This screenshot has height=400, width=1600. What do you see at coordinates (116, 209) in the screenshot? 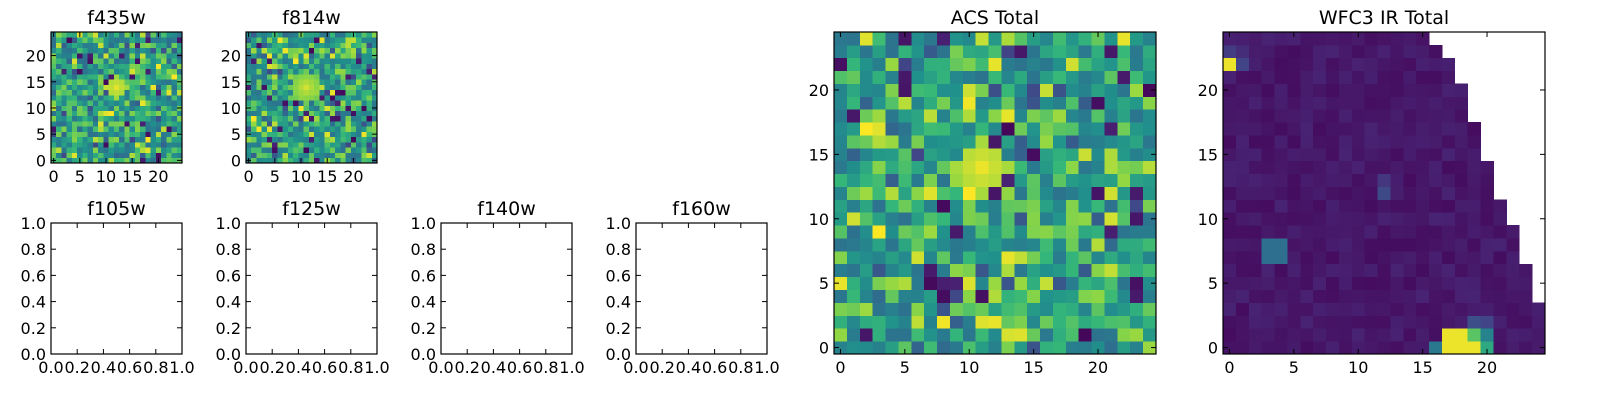
I see `panel-title: f105w` at bounding box center [116, 209].